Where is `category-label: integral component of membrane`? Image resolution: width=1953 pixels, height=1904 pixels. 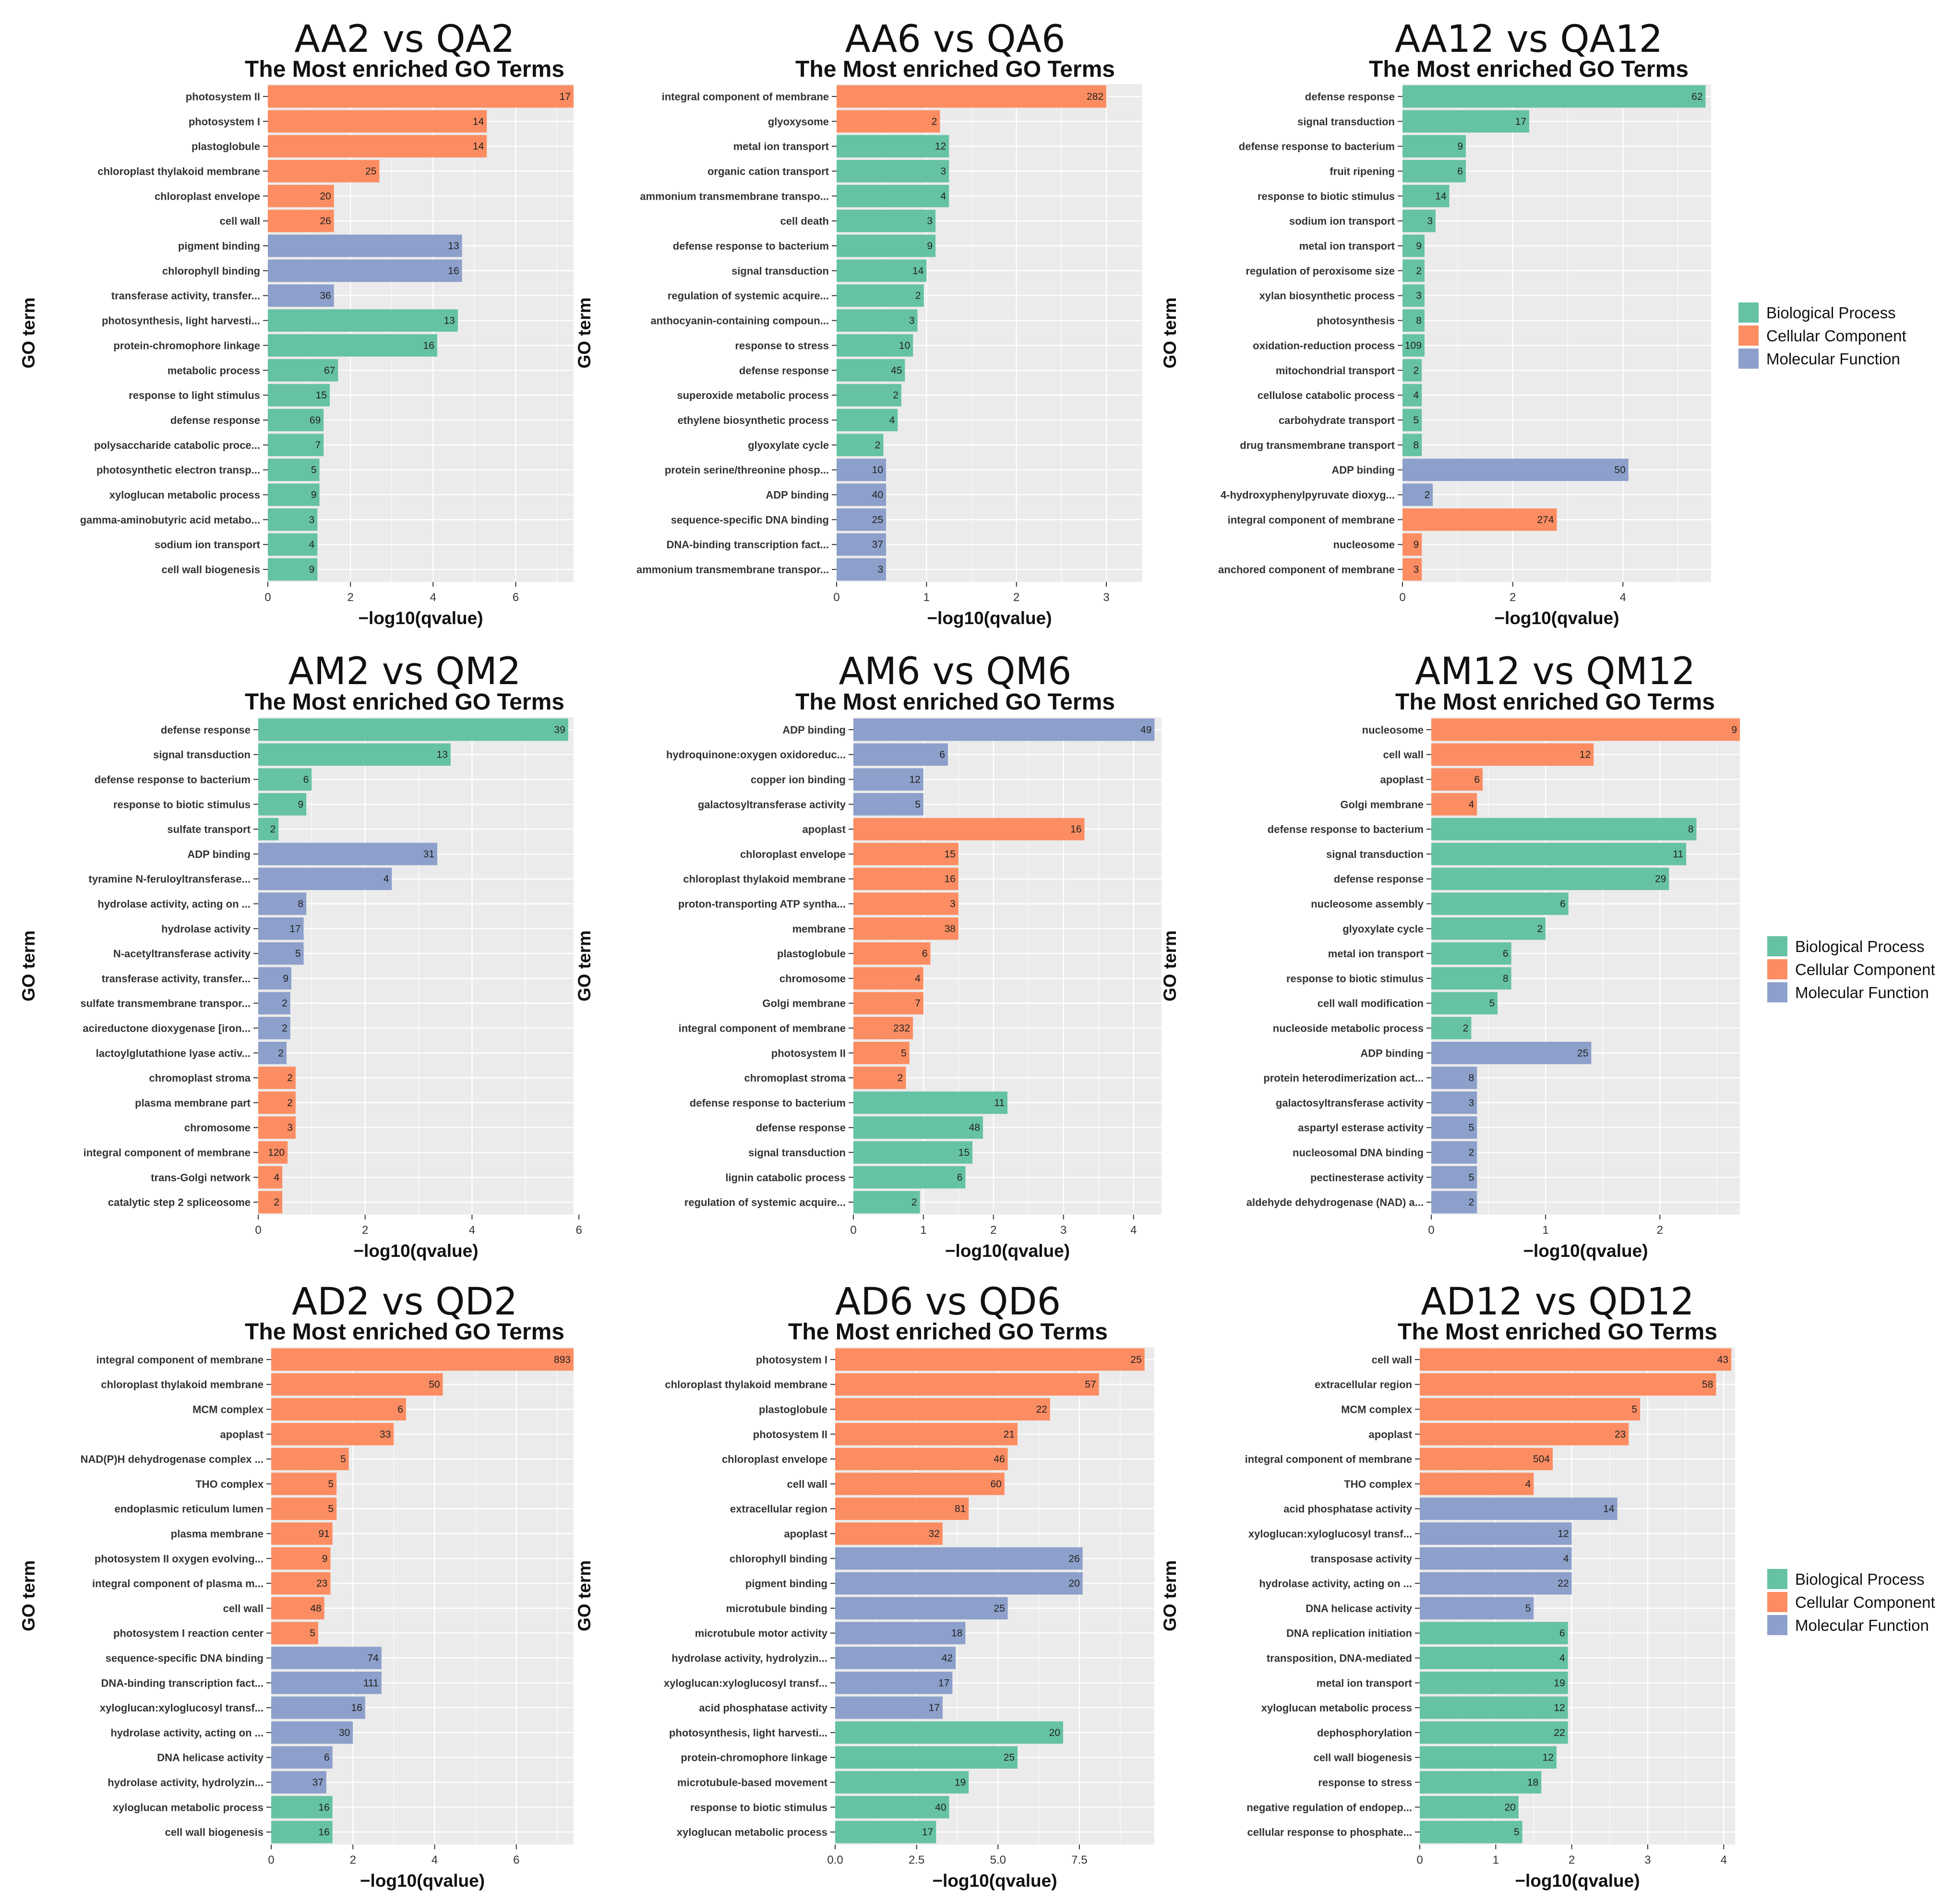 category-label: integral component of membrane is located at coordinates (180, 1360).